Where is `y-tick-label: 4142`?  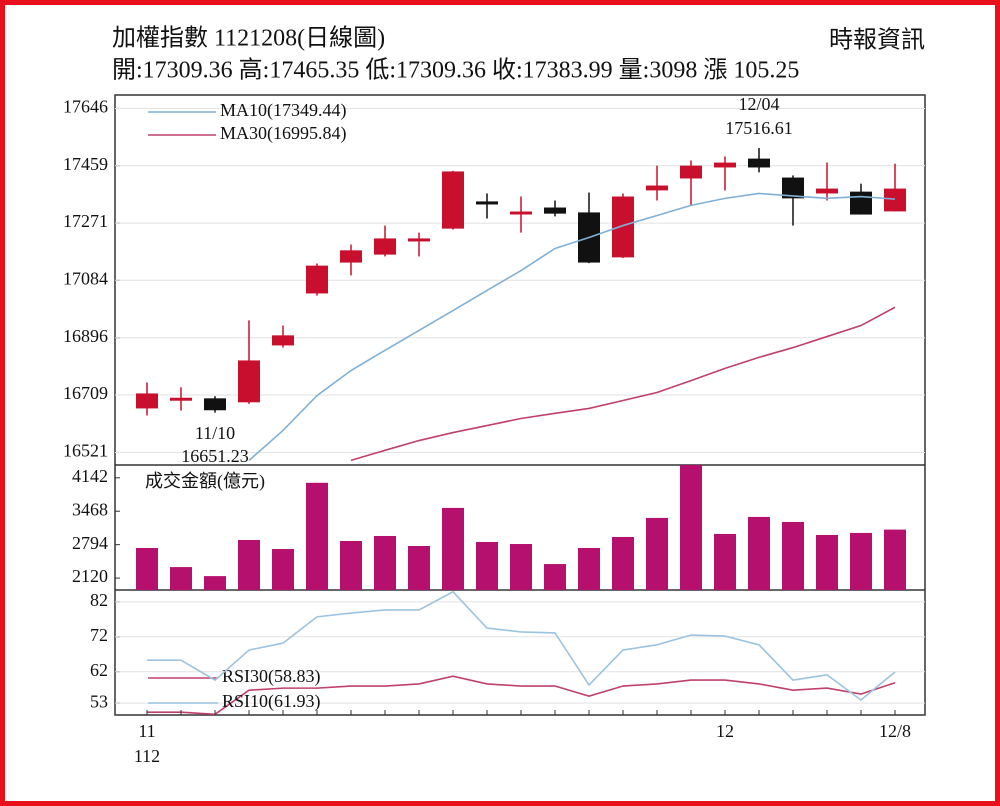
y-tick-label: 4142 is located at coordinates (90, 476).